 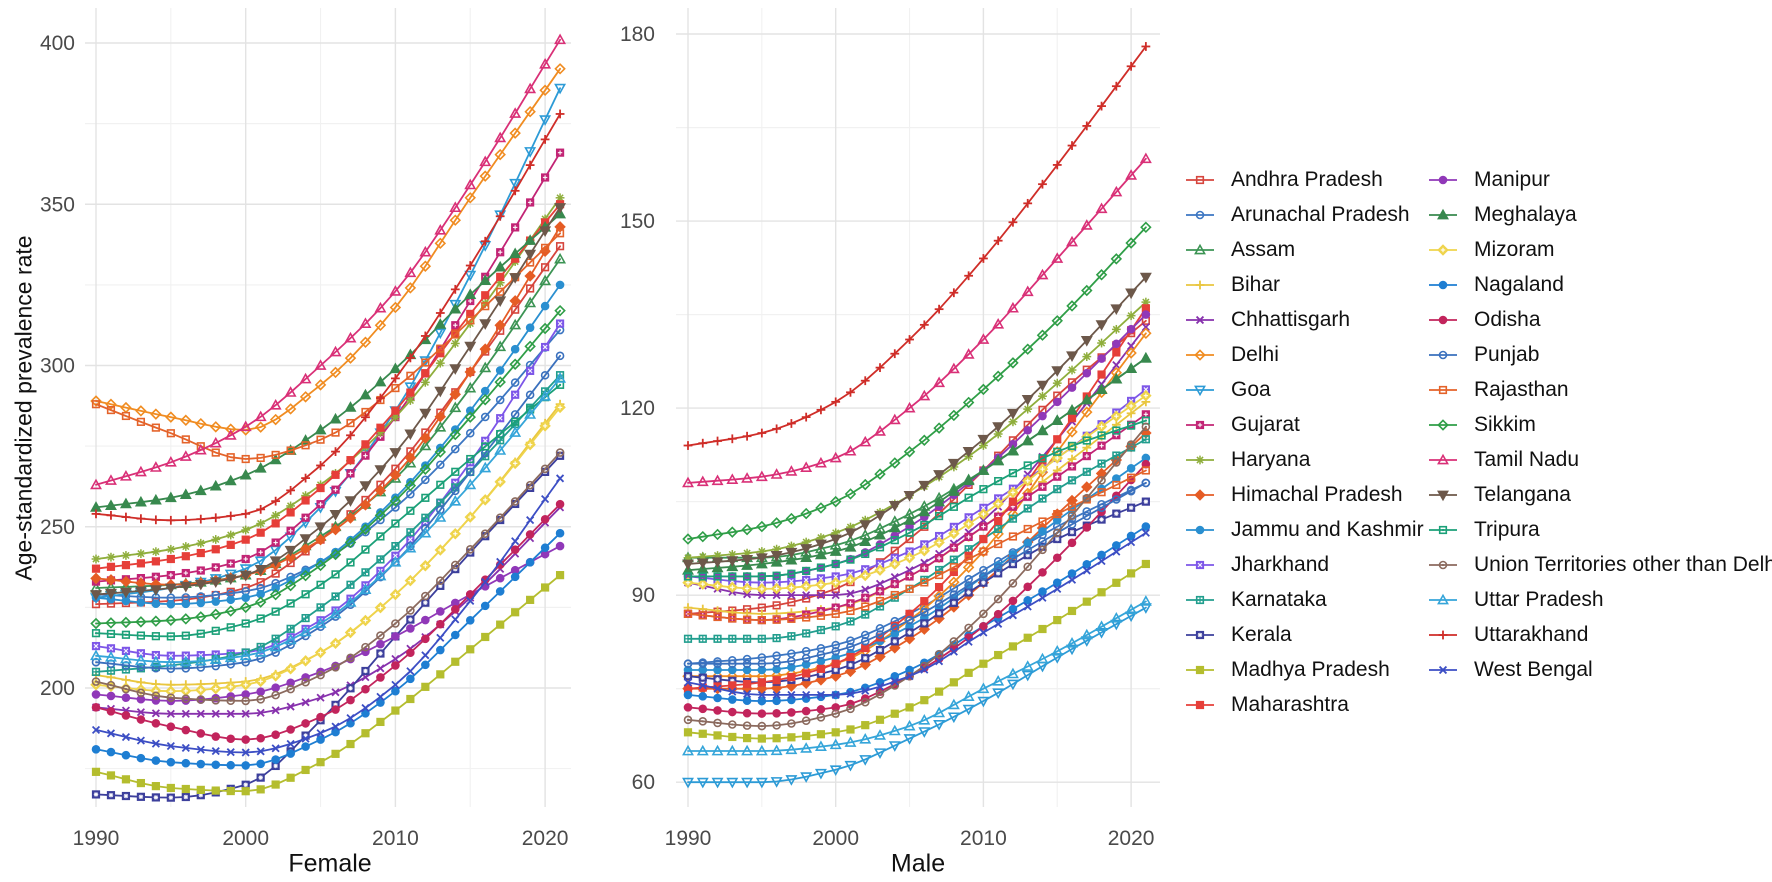 I want to click on legend-item-kerala: Kerala, so click(x=1304, y=634).